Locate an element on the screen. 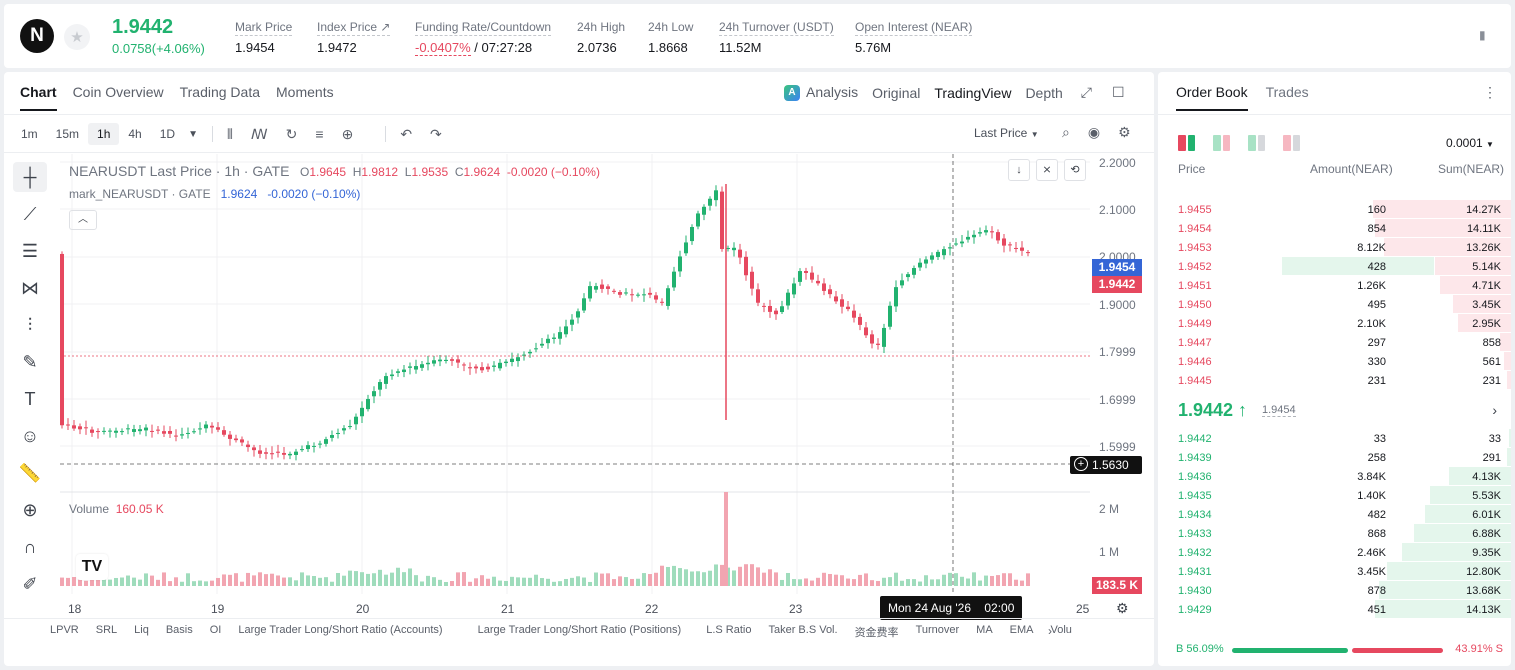 This screenshot has width=1515, height=670. zoom-tool-icon: ⊕ is located at coordinates (30, 509).